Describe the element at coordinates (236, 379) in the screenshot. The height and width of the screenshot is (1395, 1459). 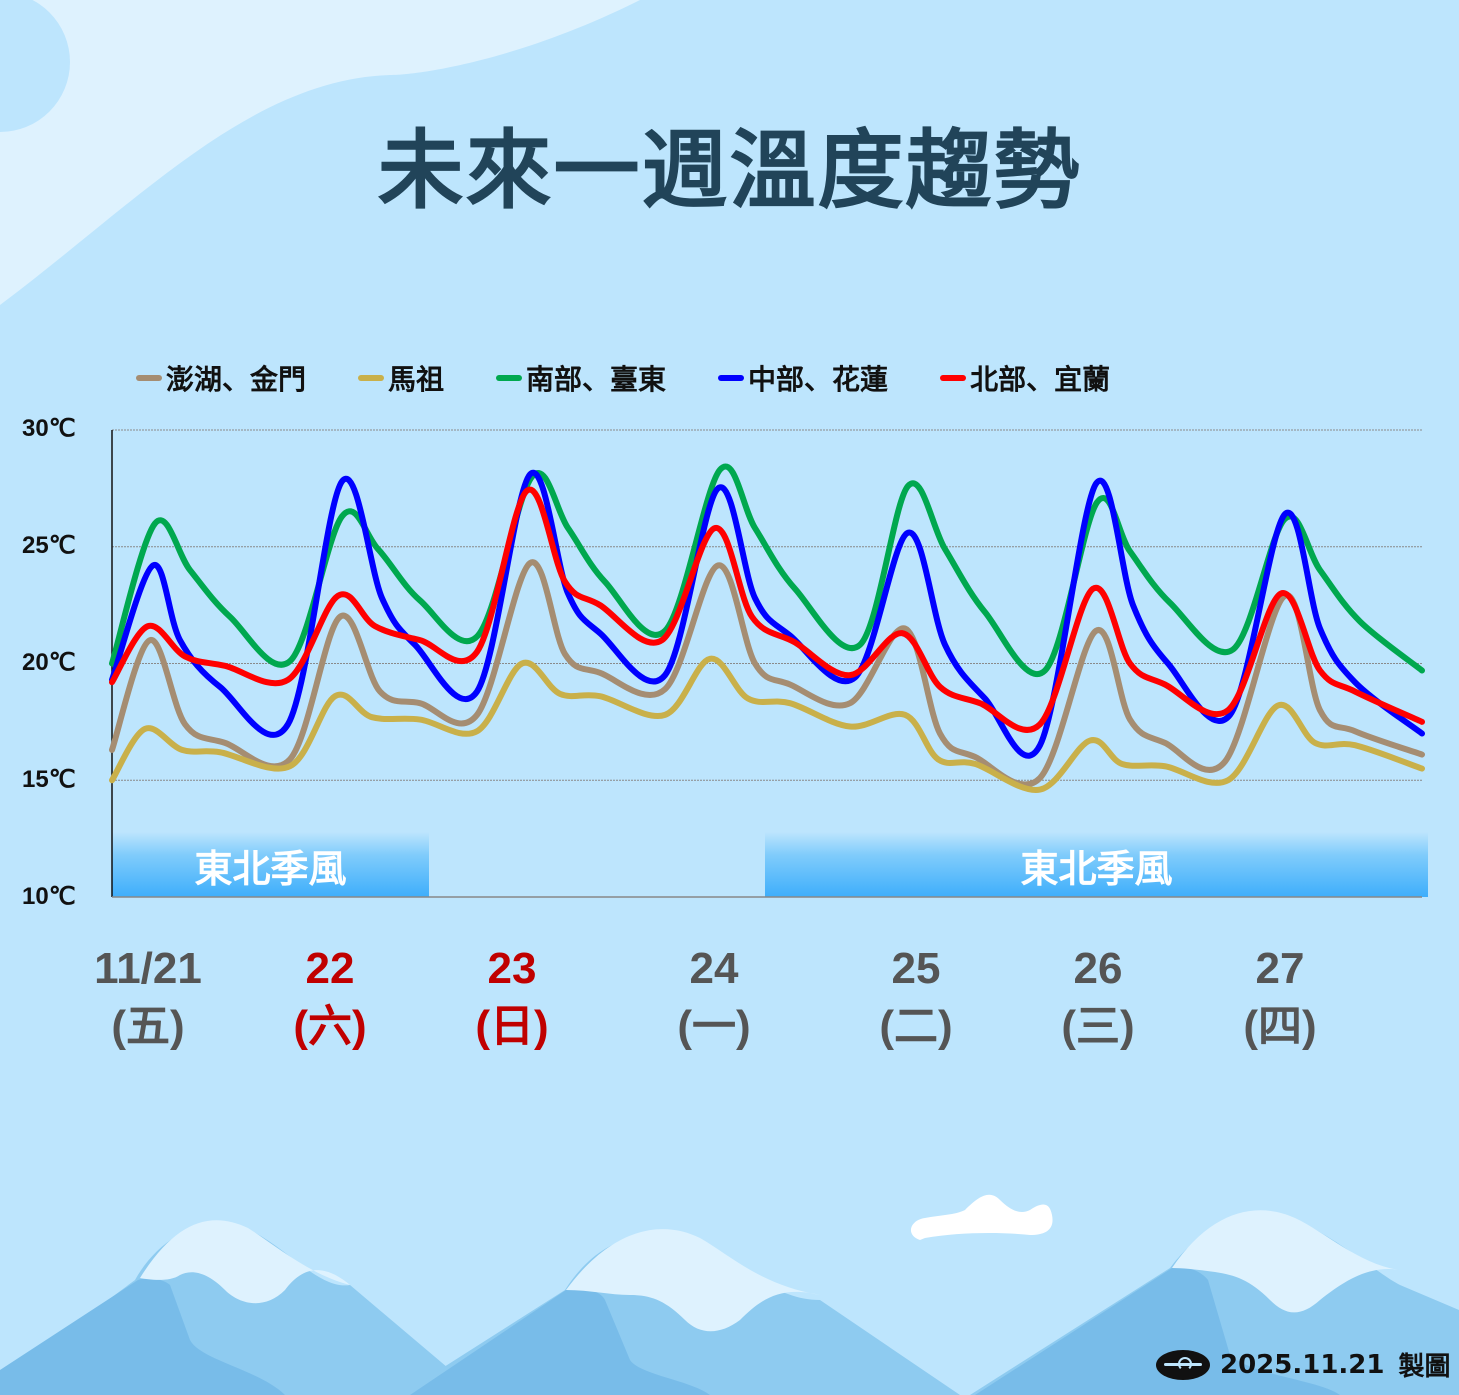
I see `legend-label: 澎湖、金門` at that location.